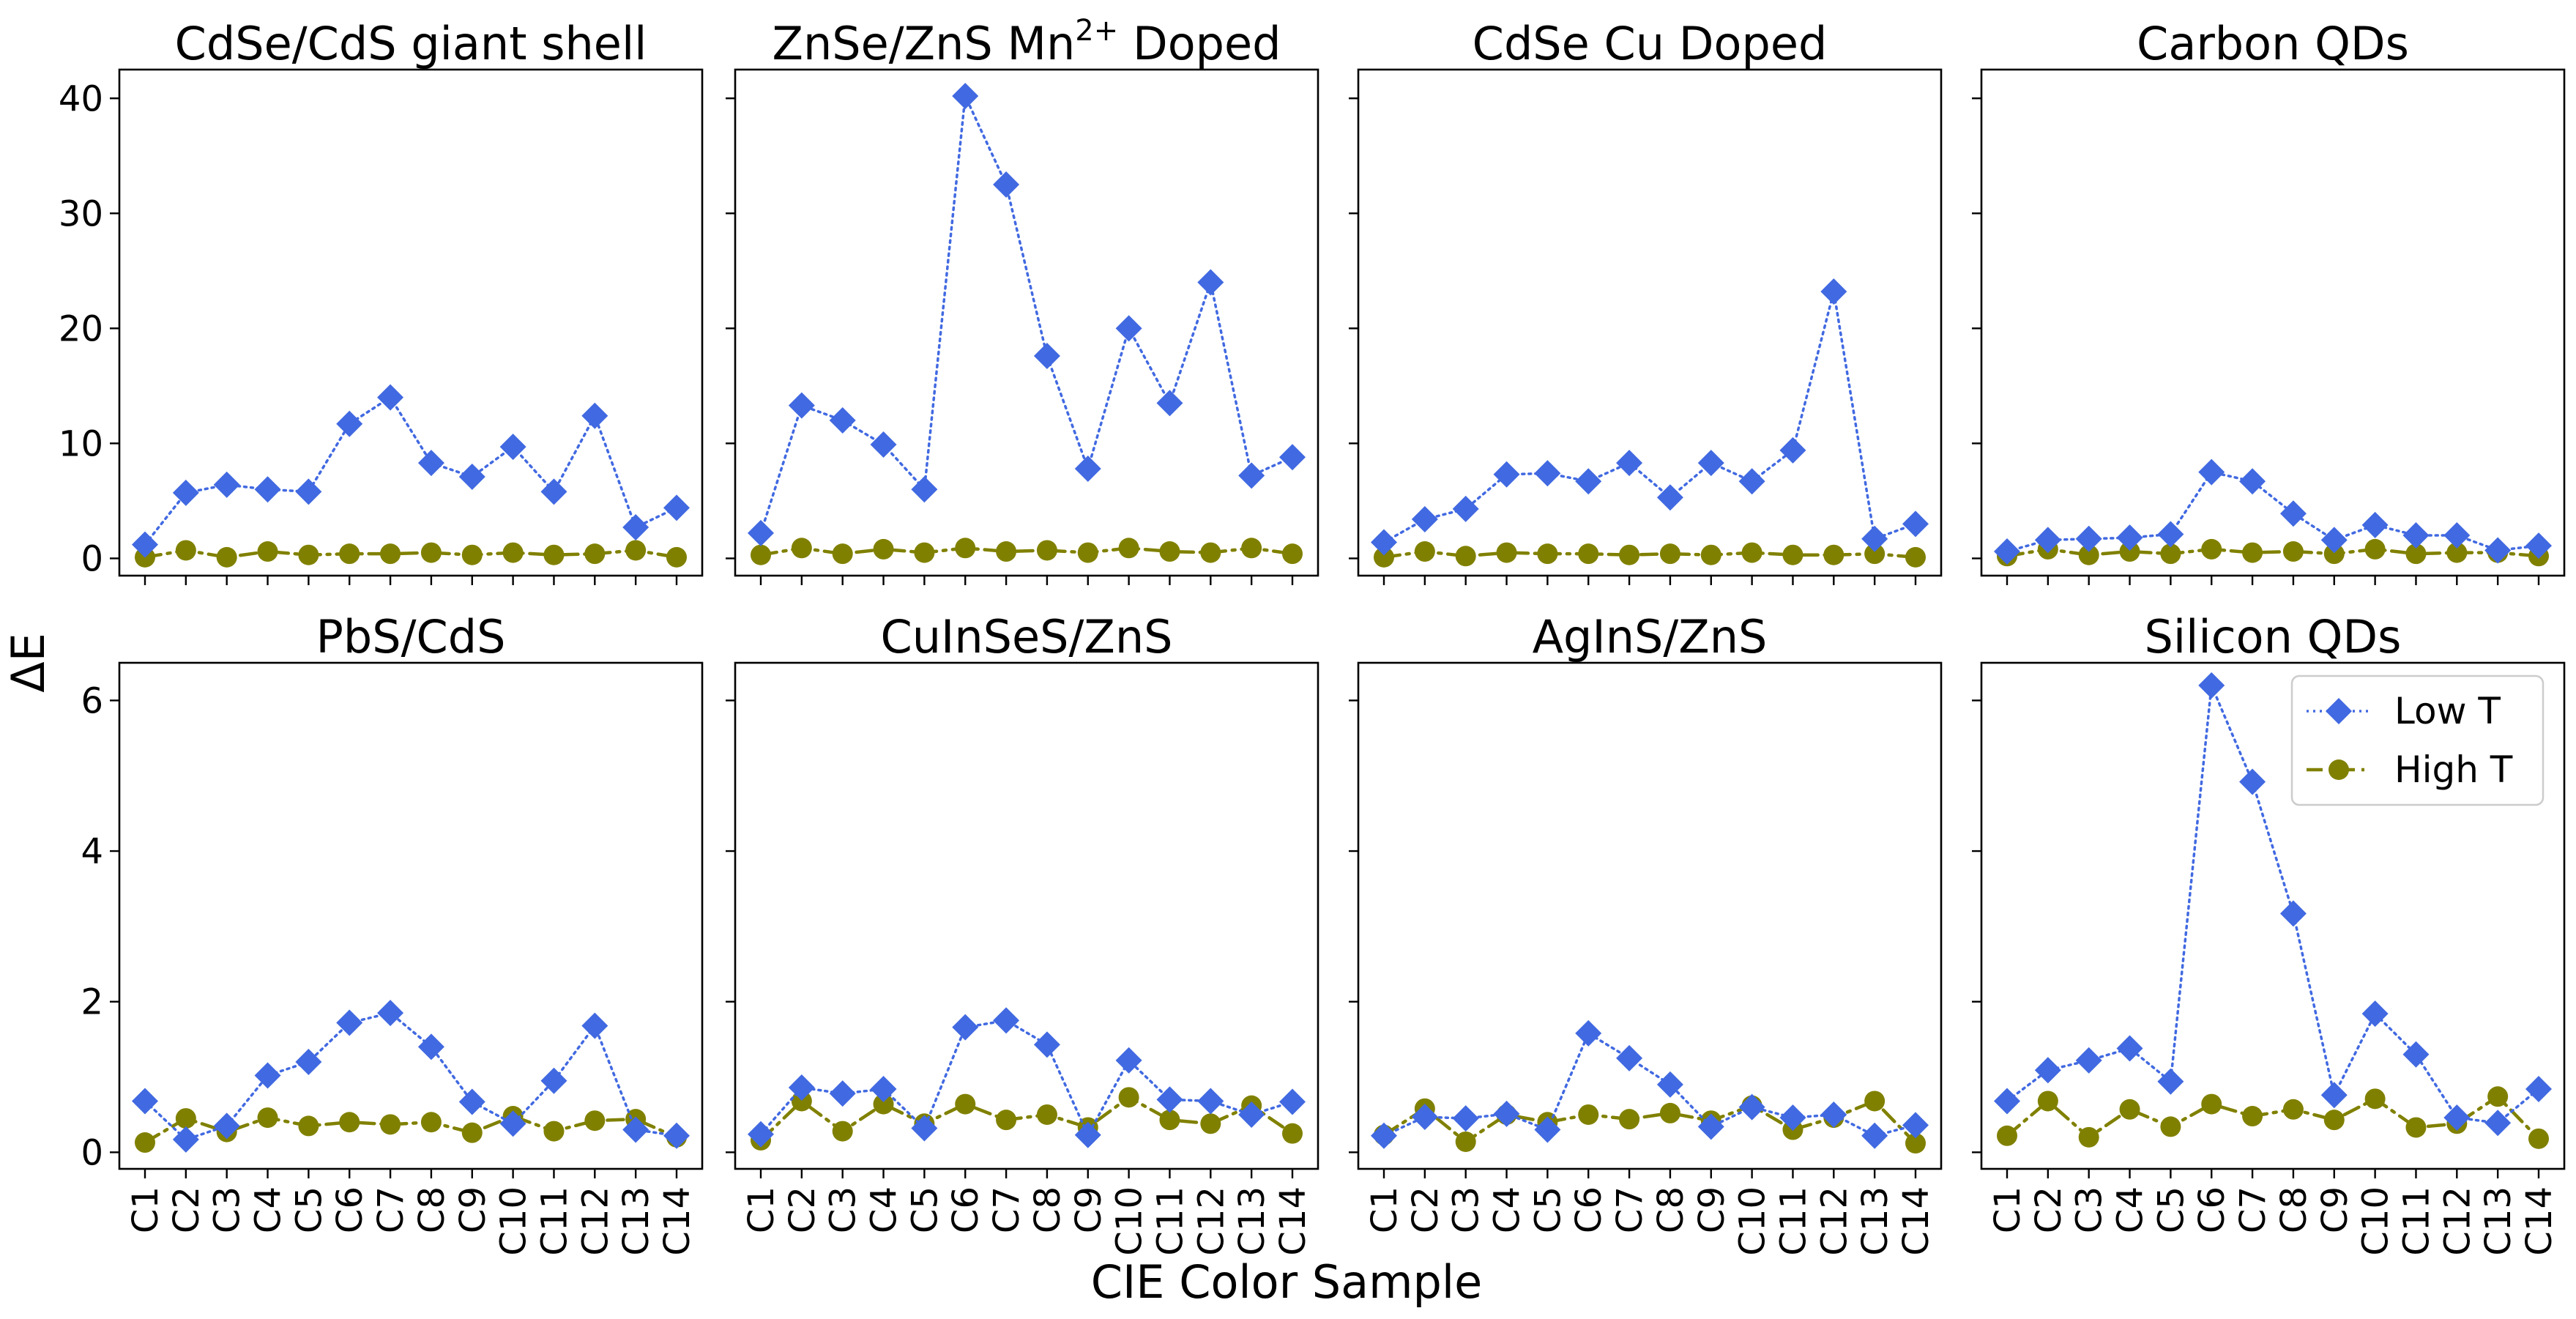  What do you see at coordinates (81, 443) in the screenshot?
I see `y-tick-label: 10` at bounding box center [81, 443].